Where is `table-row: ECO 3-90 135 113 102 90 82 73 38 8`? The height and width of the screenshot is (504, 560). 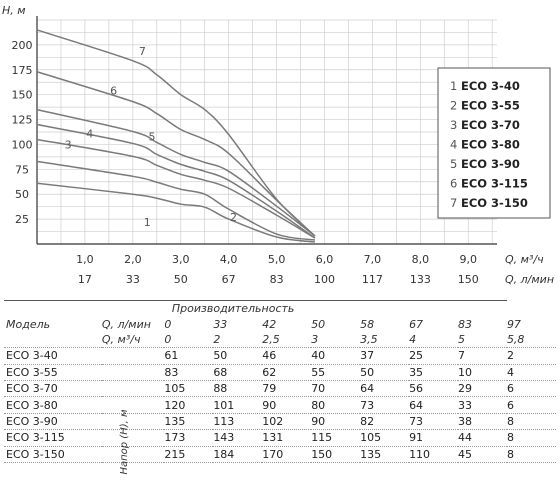 table-row: ECO 3-90 135 113 102 90 82 73 38 8 is located at coordinates (280, 422).